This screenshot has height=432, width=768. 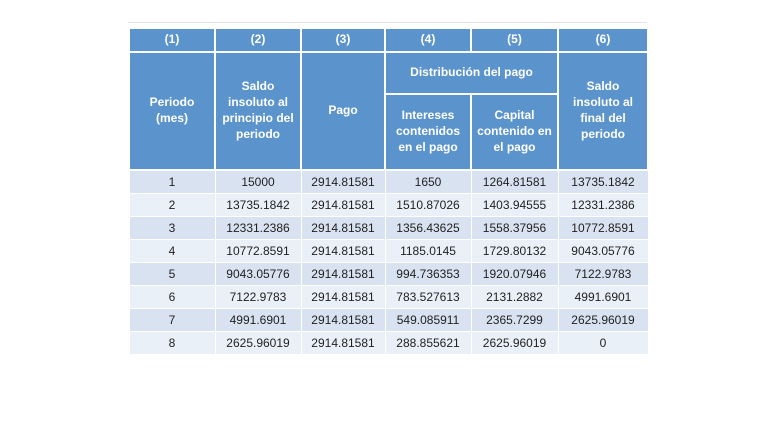 What do you see at coordinates (172, 320) in the screenshot?
I see `table-cell: 7` at bounding box center [172, 320].